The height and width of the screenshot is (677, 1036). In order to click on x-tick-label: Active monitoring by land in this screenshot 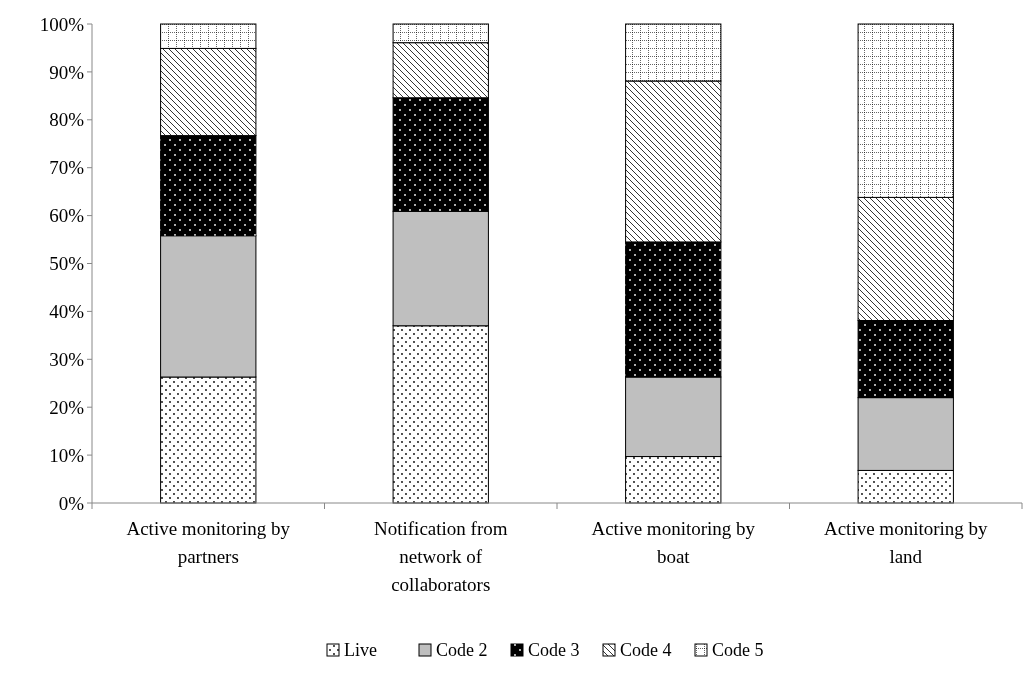, I will do `click(906, 542)`.